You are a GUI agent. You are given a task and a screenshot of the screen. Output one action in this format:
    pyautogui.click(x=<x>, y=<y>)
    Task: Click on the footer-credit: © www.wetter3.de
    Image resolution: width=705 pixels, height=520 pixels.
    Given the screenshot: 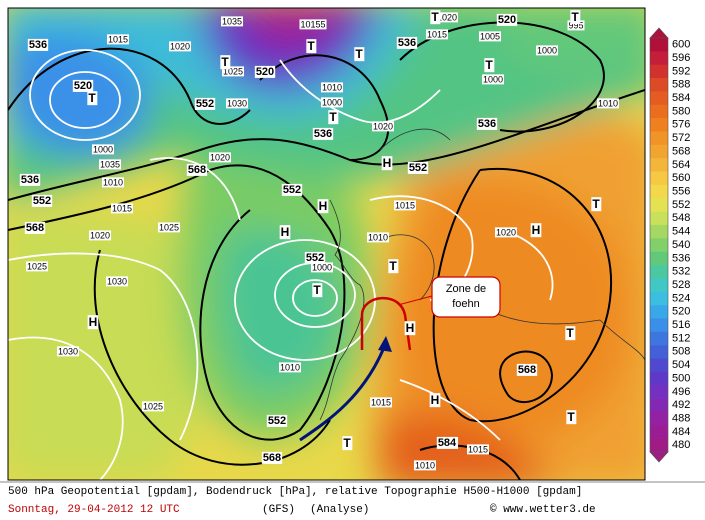 What is the action you would take?
    pyautogui.click(x=543, y=510)
    